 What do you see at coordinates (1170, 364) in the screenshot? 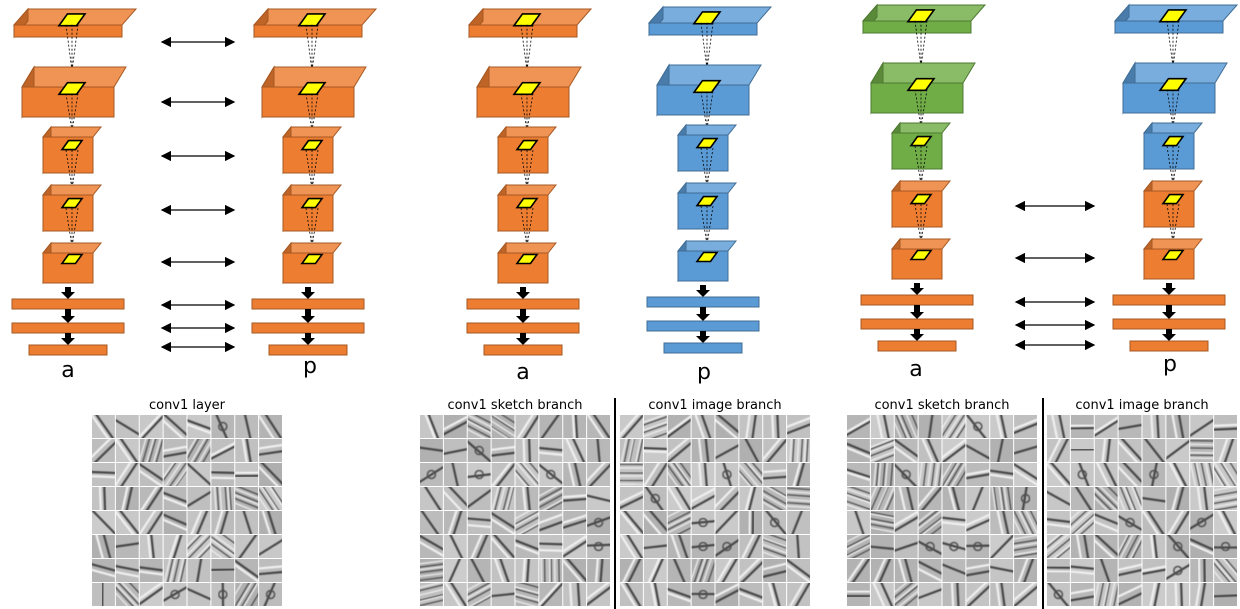
I see `figure3-positive-label: p` at bounding box center [1170, 364].